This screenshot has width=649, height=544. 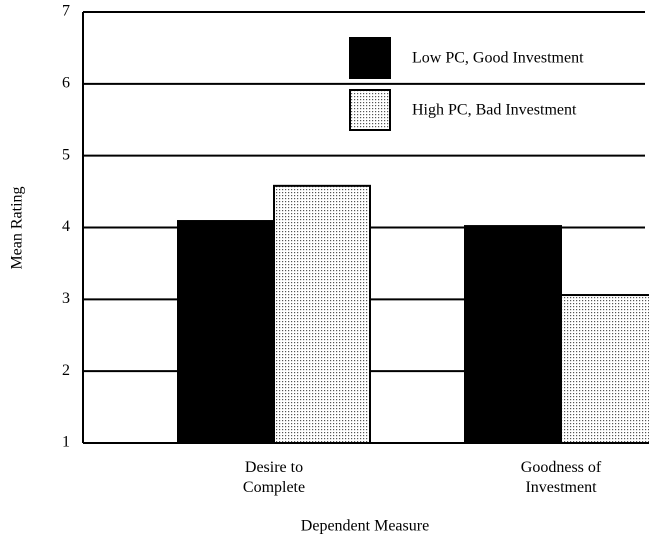 What do you see at coordinates (66, 226) in the screenshot?
I see `y-tick-label: 4` at bounding box center [66, 226].